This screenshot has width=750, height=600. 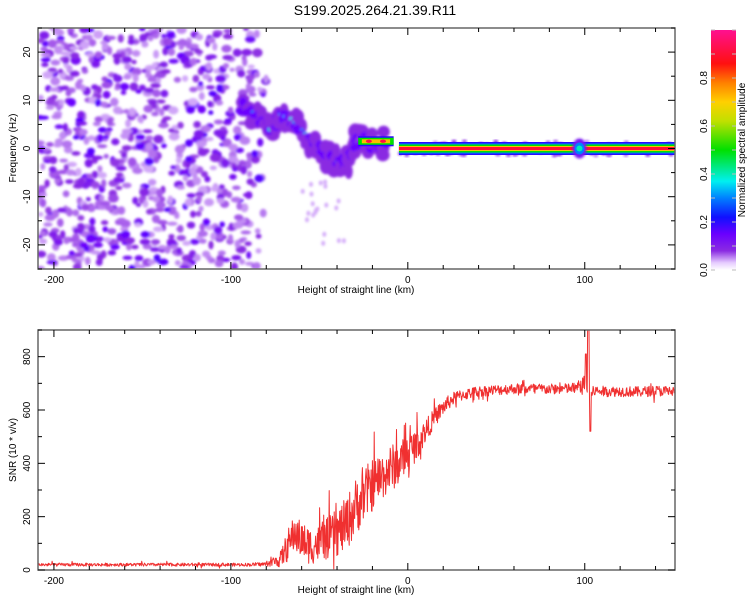 What do you see at coordinates (704, 270) in the screenshot?
I see `colorbar-tick-label: 0.0` at bounding box center [704, 270].